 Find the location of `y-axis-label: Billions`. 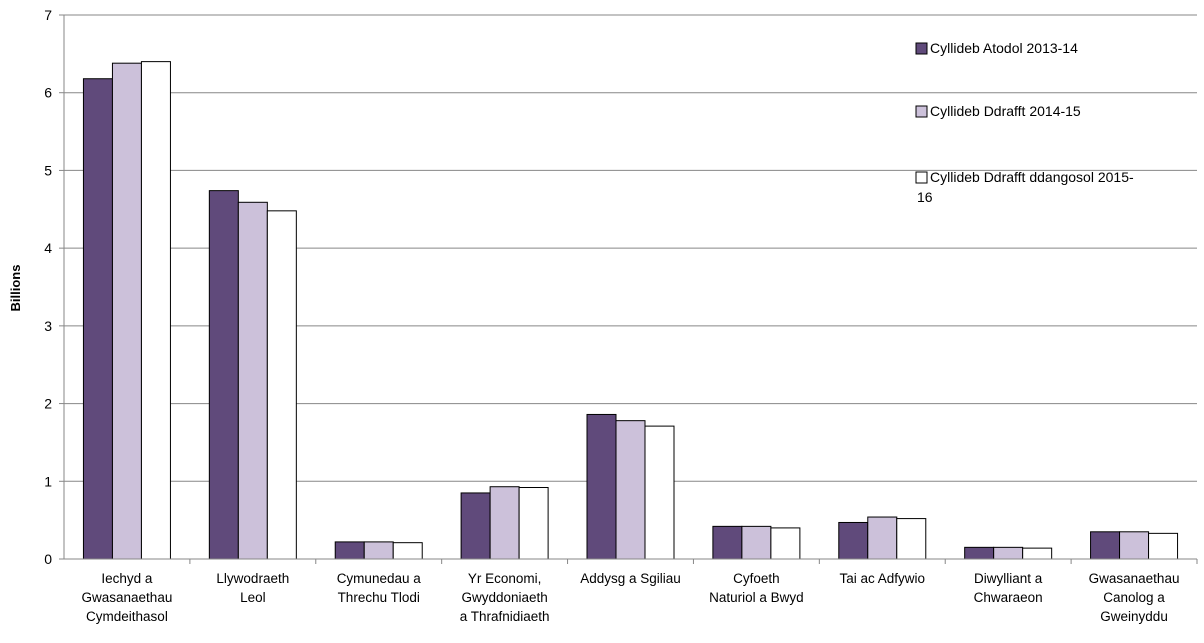

y-axis-label: Billions is located at coordinates (15, 288).